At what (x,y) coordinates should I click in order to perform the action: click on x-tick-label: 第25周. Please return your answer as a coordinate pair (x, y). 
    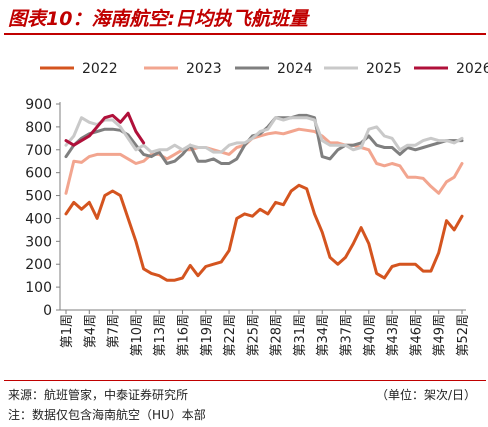
    Looking at the image, I should click on (253, 335).